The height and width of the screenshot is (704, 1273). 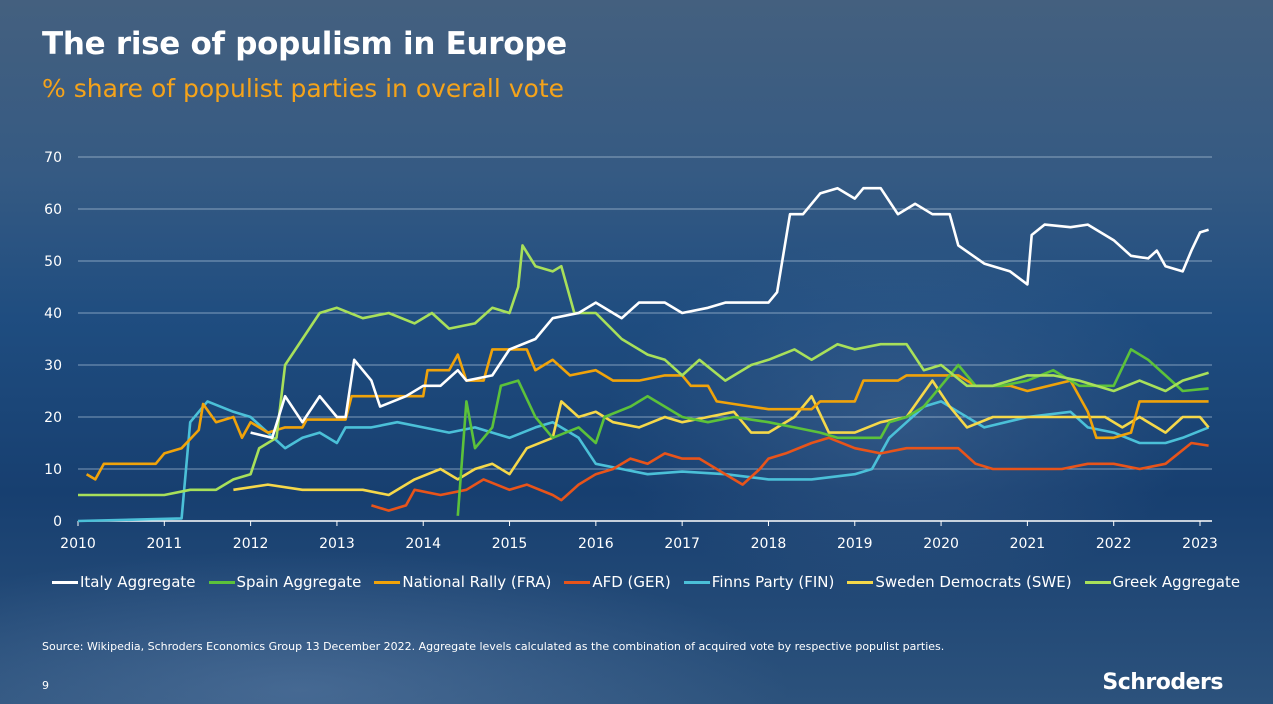 I want to click on x-tick-label: 2020, so click(x=941, y=544).